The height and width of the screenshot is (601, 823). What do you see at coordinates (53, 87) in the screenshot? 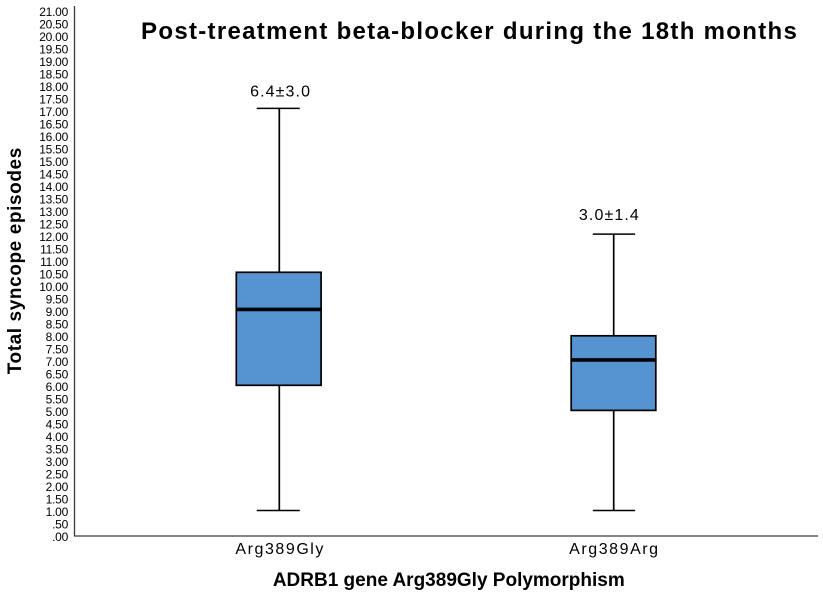
I see `svg-text: 18.00` at bounding box center [53, 87].